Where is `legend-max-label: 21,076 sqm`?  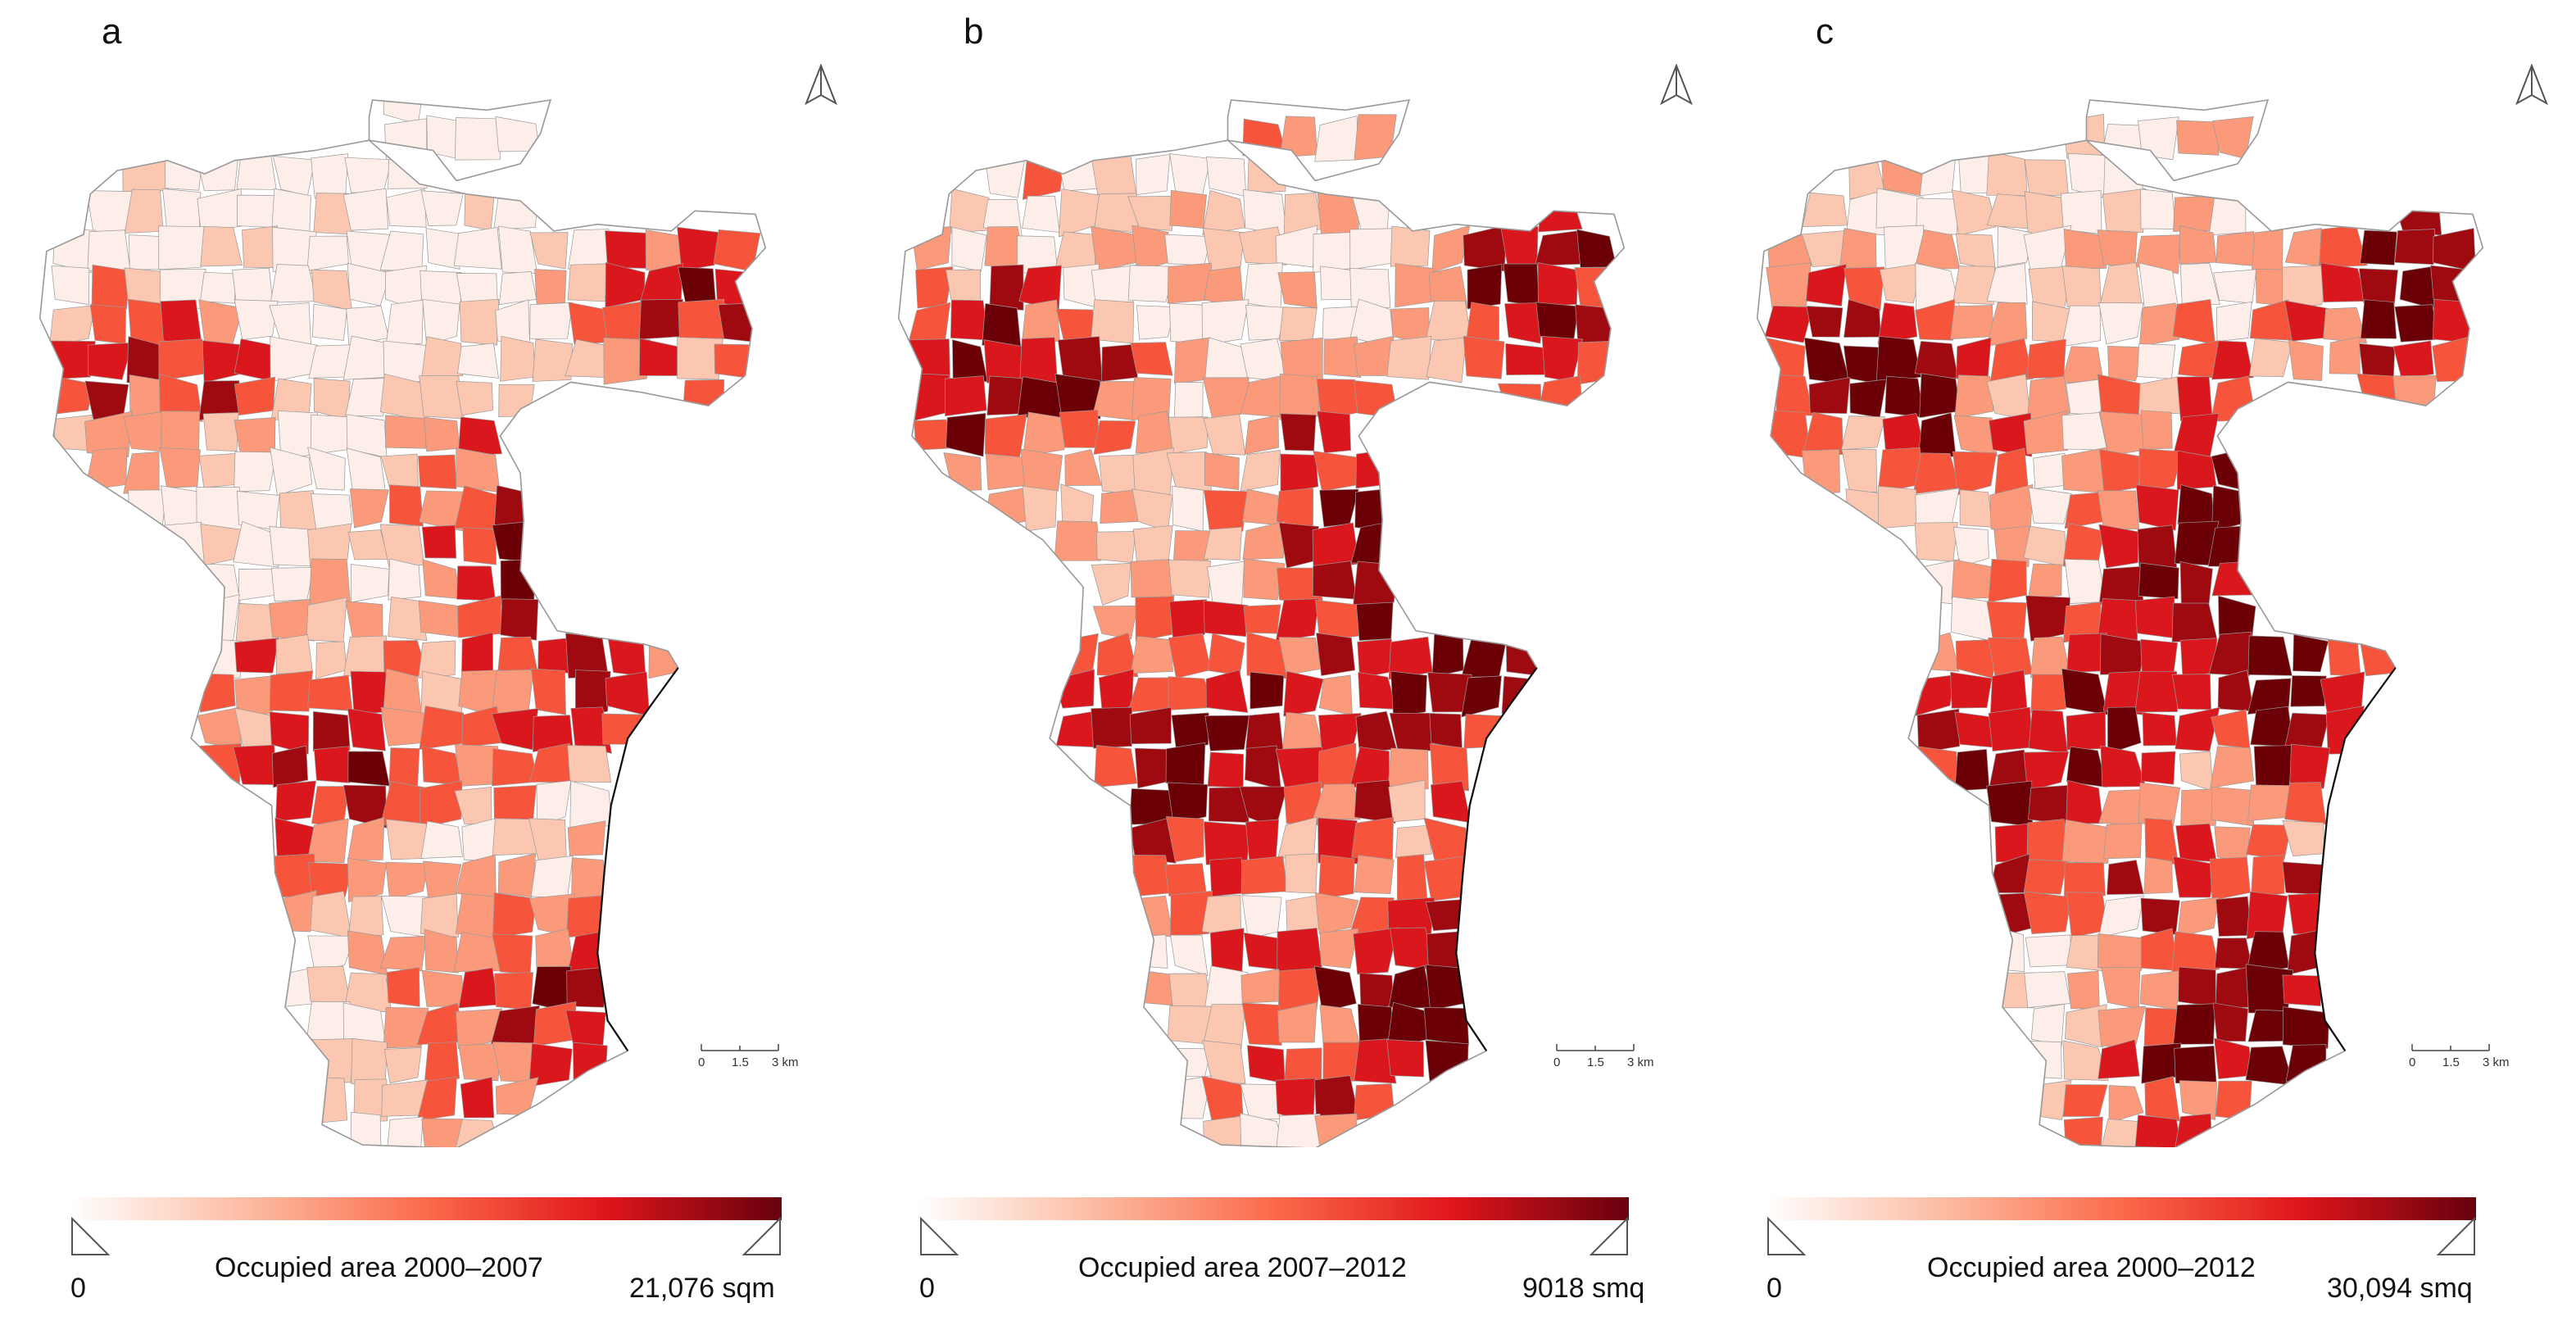 legend-max-label: 21,076 sqm is located at coordinates (702, 1288).